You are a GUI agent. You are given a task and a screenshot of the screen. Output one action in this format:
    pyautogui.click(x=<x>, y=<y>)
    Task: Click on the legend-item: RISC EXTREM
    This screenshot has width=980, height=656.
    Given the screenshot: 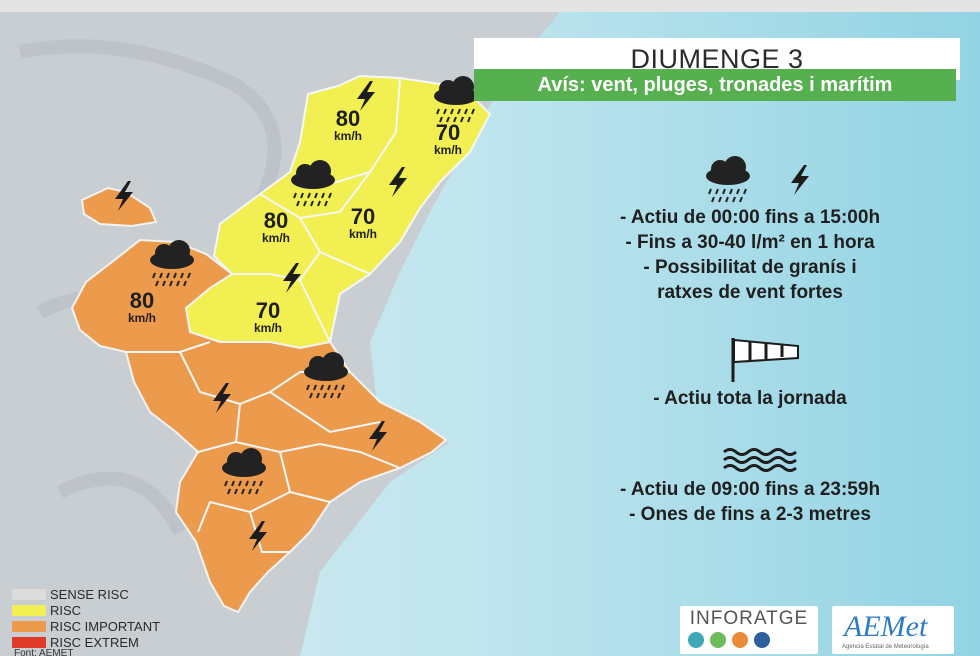 What is the action you would take?
    pyautogui.click(x=86, y=642)
    